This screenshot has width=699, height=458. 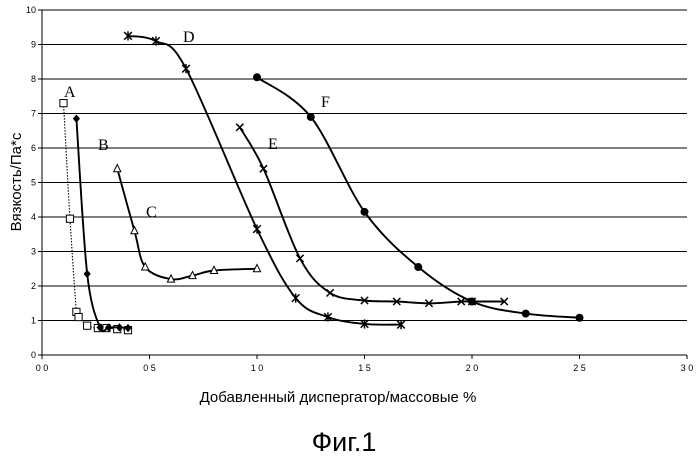 I want to click on series-line-e, so click(x=372, y=215).